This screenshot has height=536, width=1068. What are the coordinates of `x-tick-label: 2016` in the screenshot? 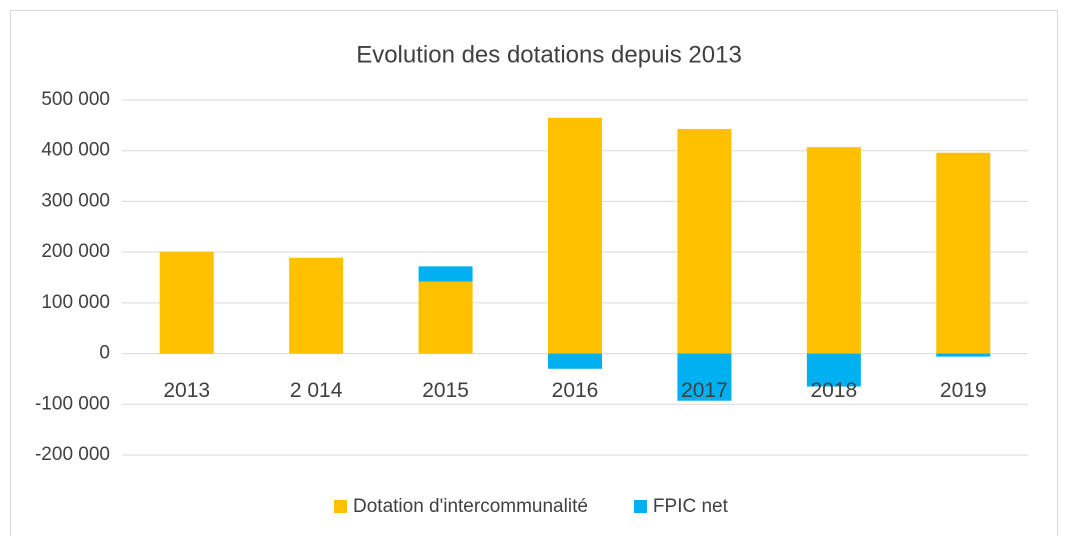 It's located at (575, 390).